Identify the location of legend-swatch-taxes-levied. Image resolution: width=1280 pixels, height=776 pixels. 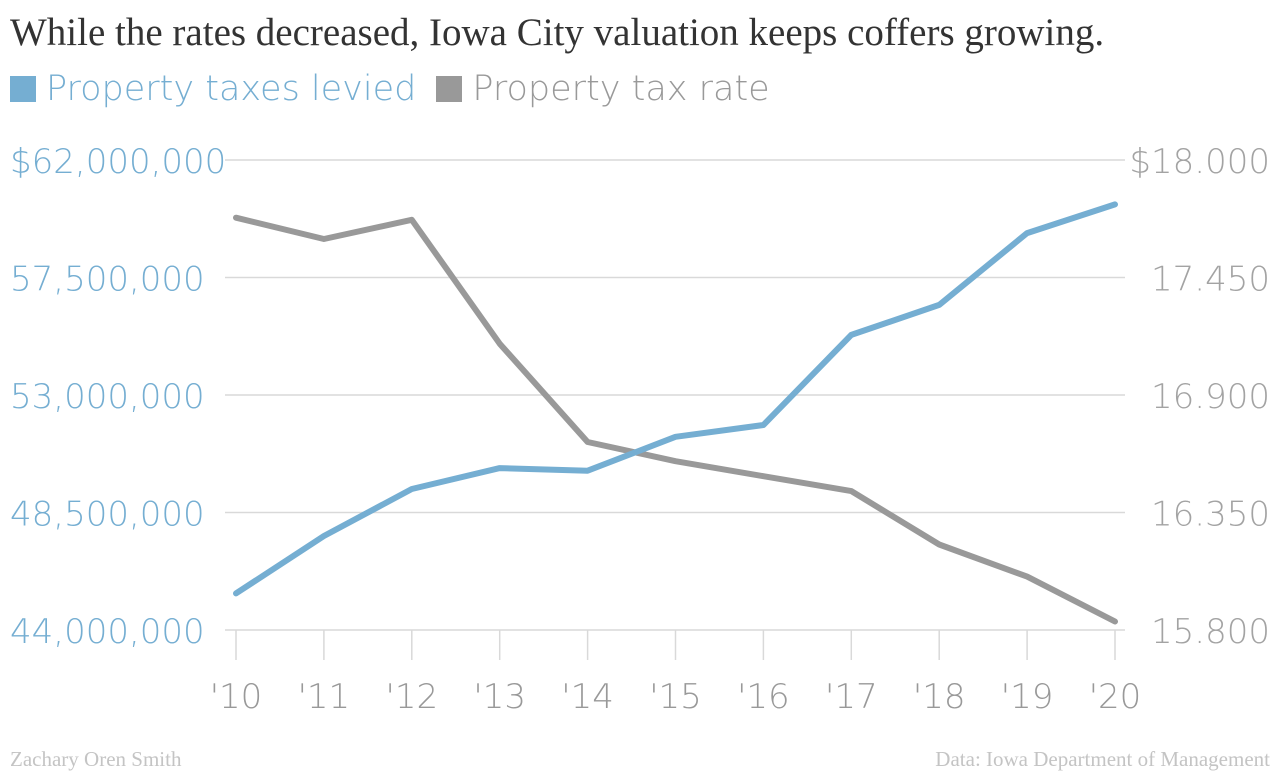
(23, 89).